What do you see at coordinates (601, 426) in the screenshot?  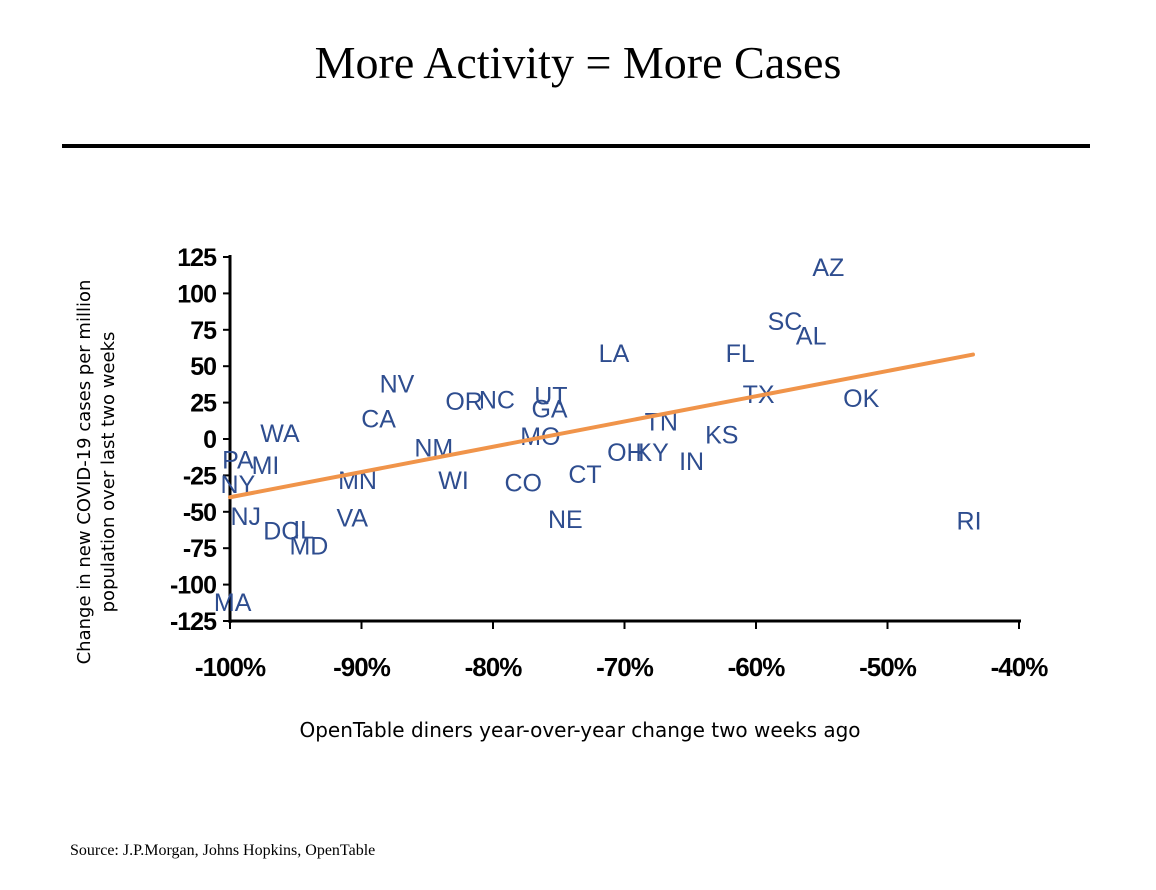 I see `trend-line` at bounding box center [601, 426].